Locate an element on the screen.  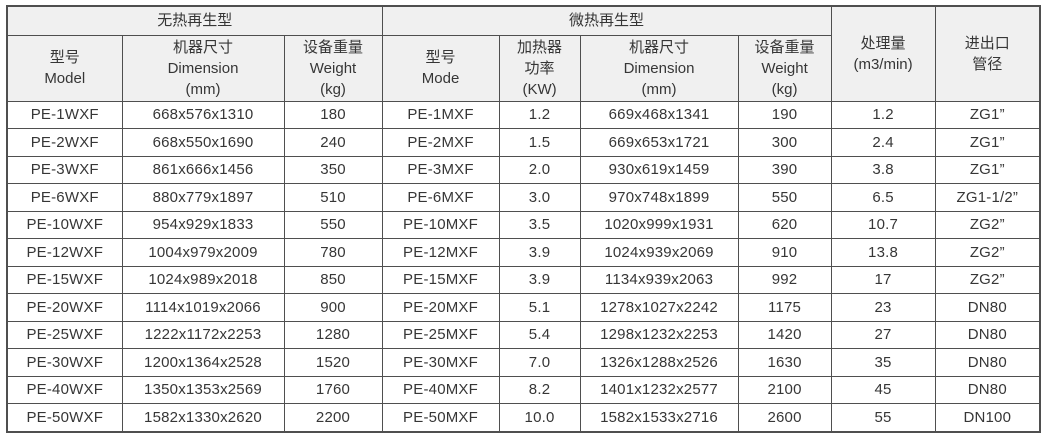
cell-heater-power: 8.2 is located at coordinates (539, 390).